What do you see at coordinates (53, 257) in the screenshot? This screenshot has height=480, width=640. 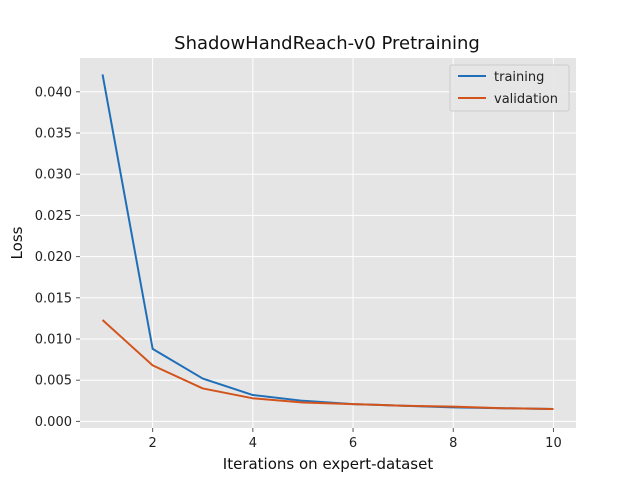 I see `y-tick-label: 0.020` at bounding box center [53, 257].